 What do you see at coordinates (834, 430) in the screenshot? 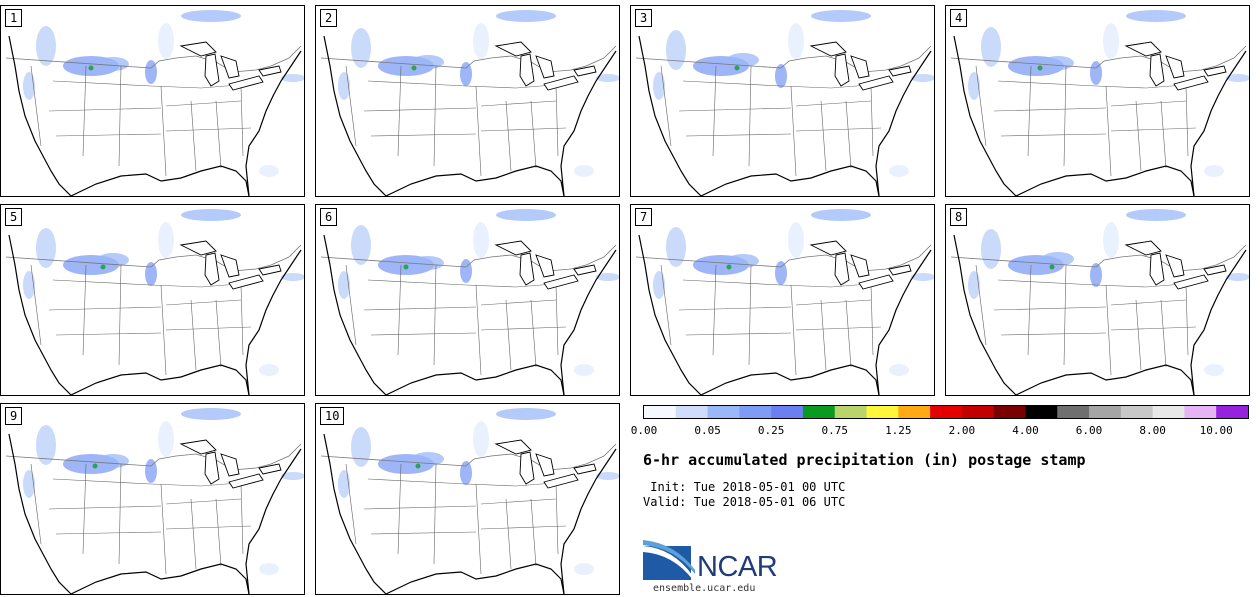
I see `colorbar-tick-label: 0.75` at bounding box center [834, 430].